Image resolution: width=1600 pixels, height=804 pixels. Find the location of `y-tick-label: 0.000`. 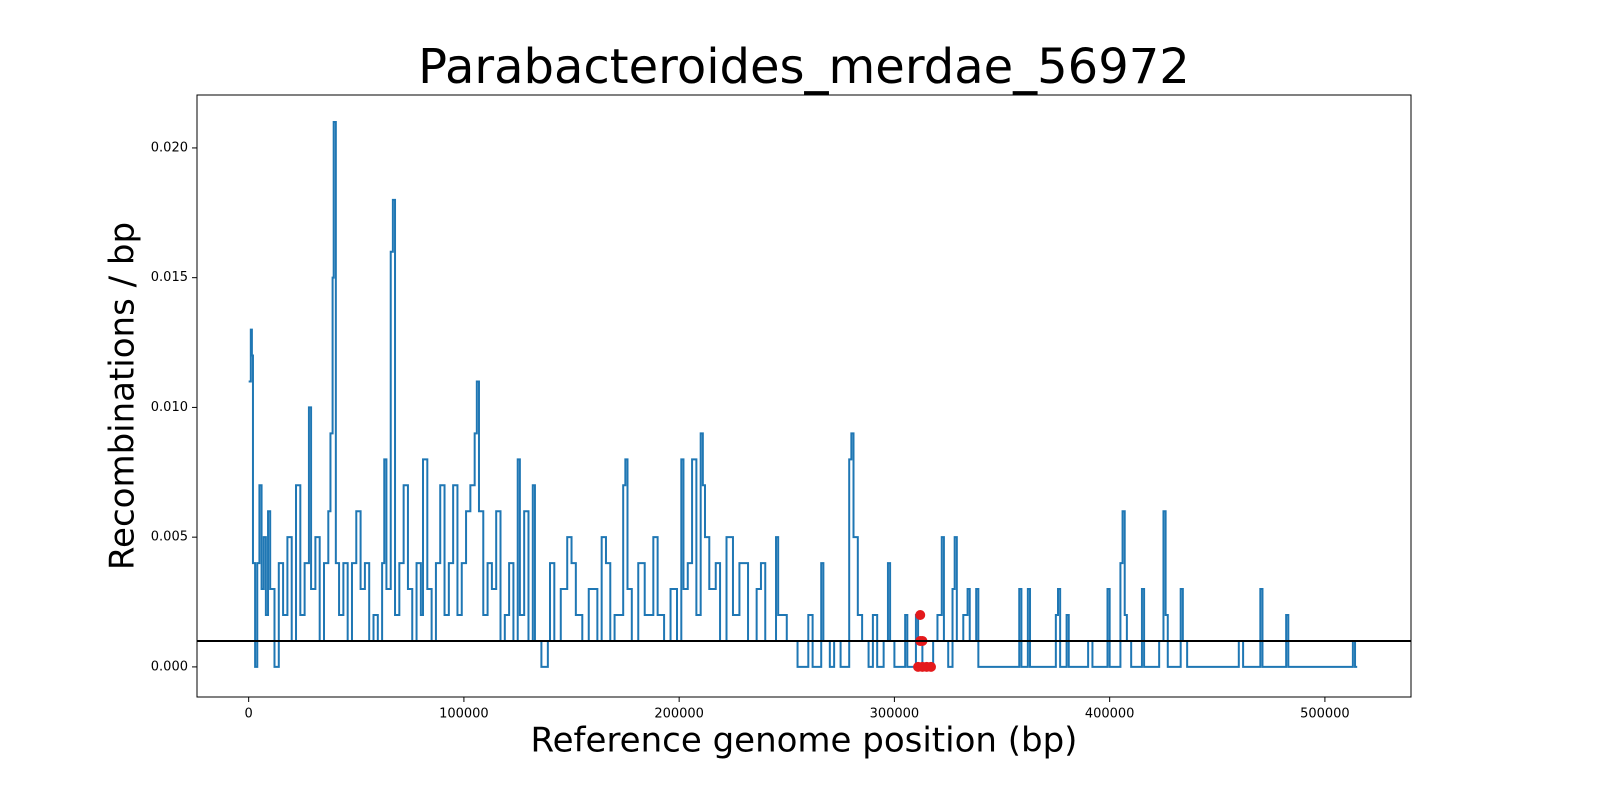

y-tick-label: 0.000 is located at coordinates (169, 666).